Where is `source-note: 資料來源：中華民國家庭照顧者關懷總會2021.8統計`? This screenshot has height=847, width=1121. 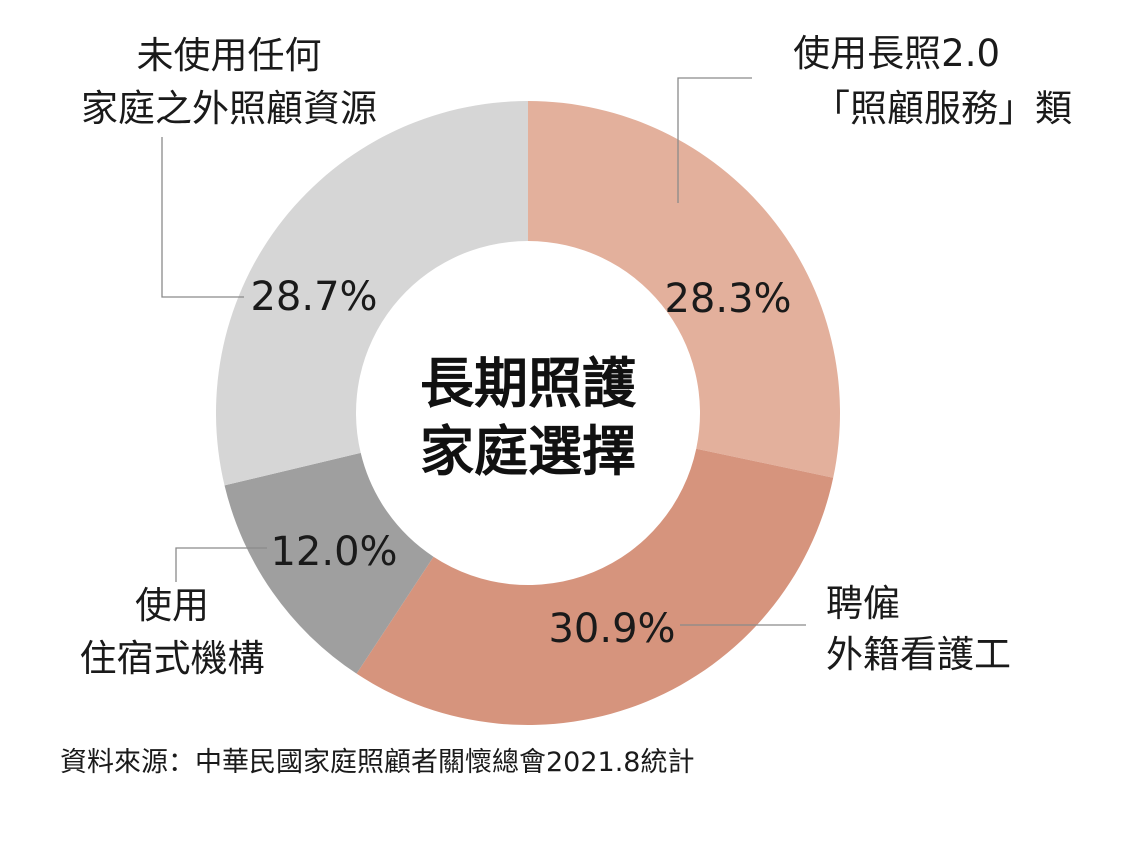
source-note: 資料來源：中華民國家庭照顧者關懷總會2021.8統計 is located at coordinates (377, 762).